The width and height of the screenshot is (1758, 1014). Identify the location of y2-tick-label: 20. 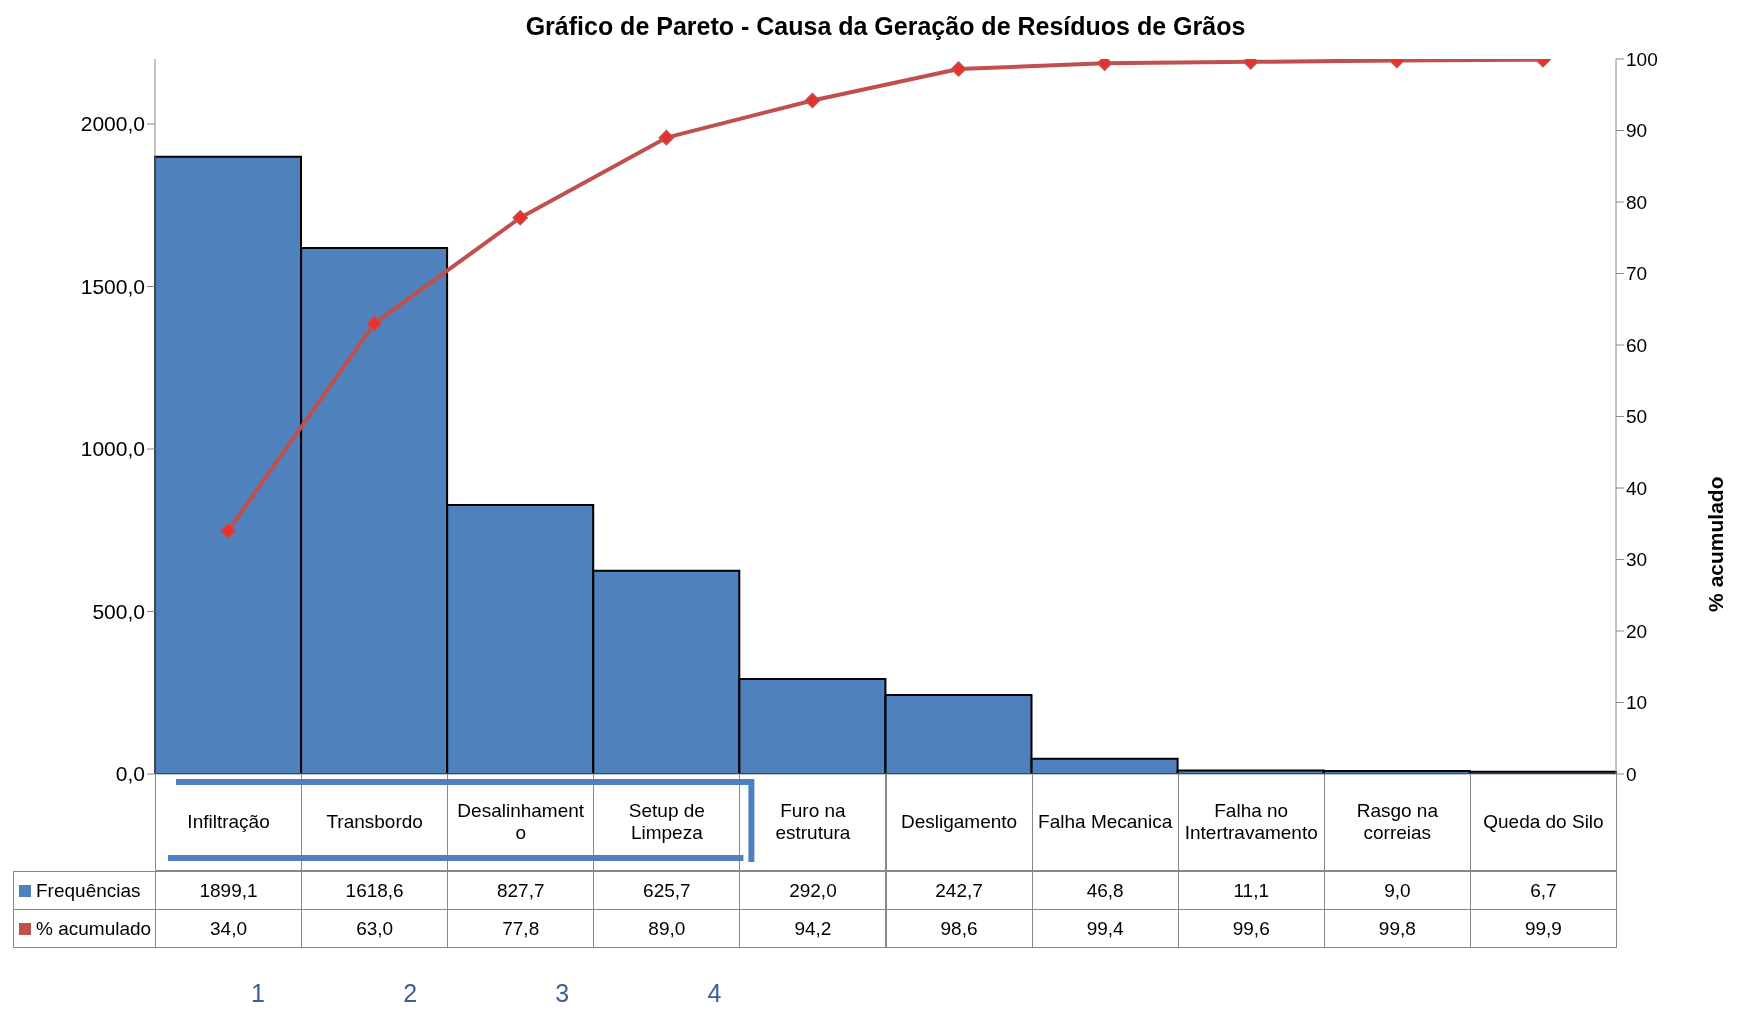
(1637, 631).